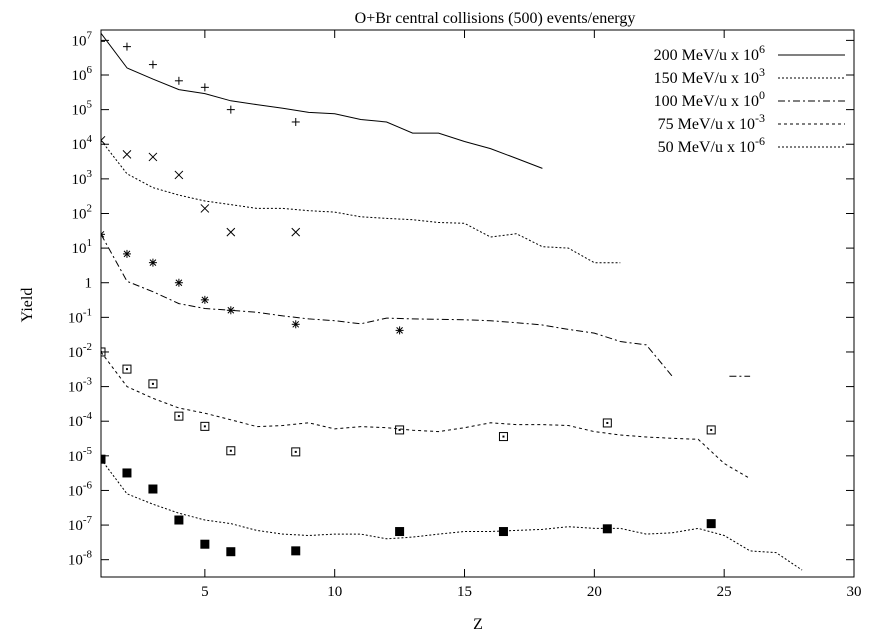 The width and height of the screenshot is (874, 633). I want to click on y-tick-label: 10⁵, so click(82, 109).